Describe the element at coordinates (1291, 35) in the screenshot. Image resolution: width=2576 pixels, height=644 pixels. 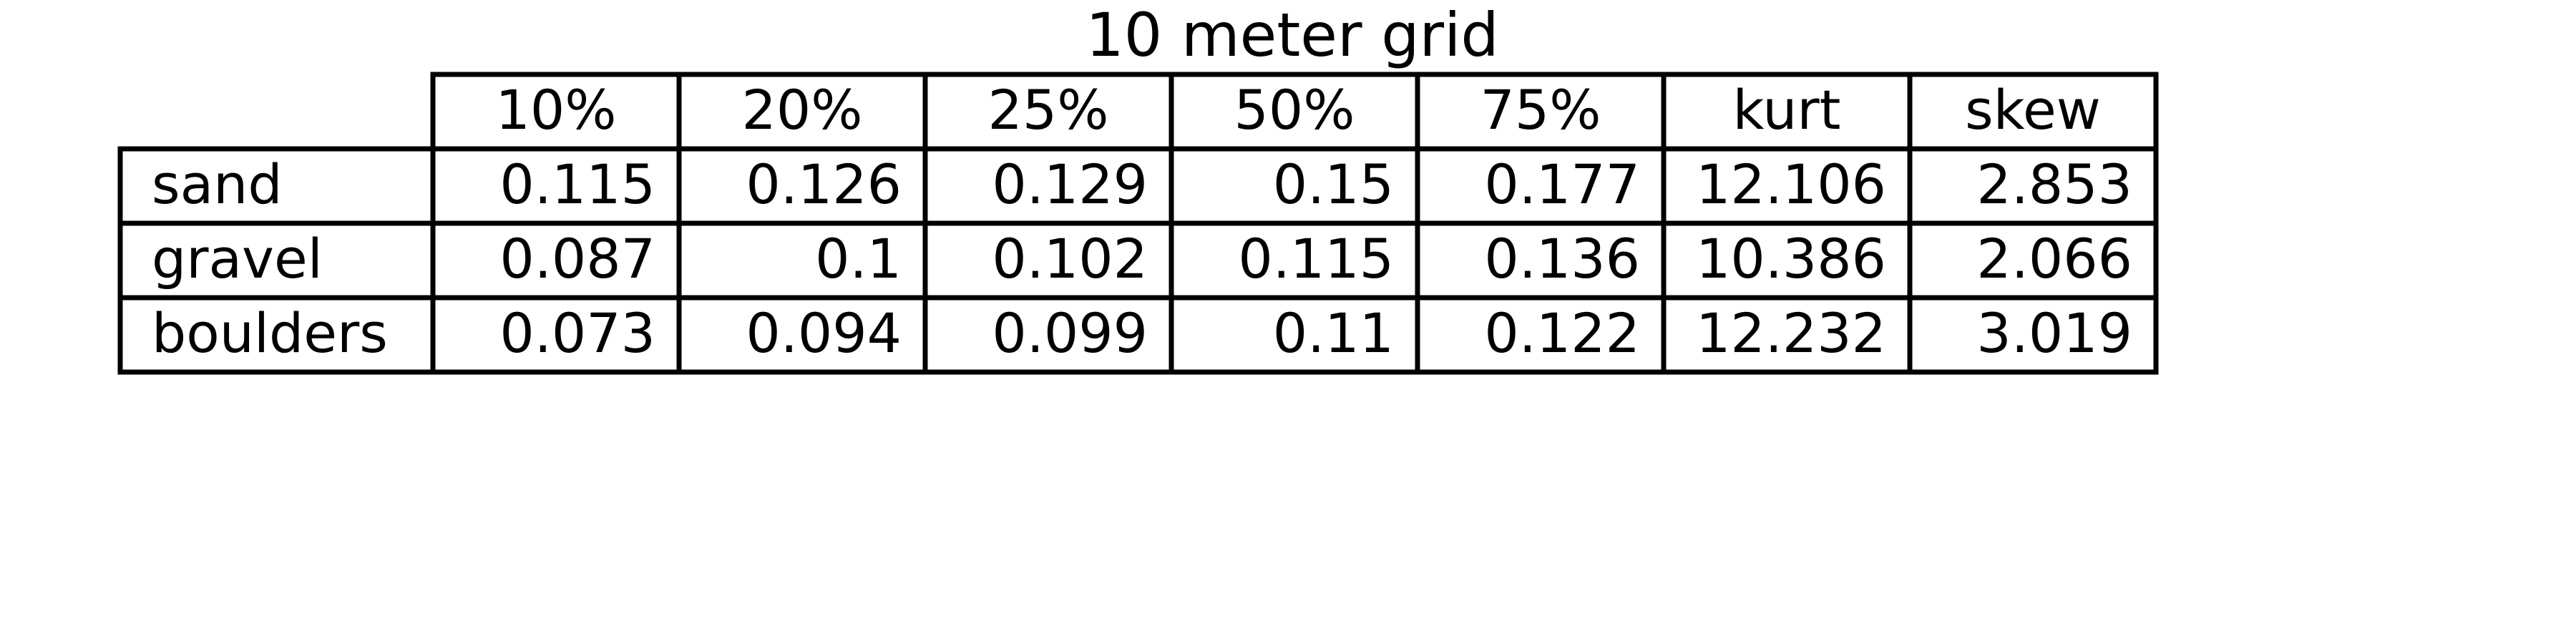
I see `chart-title: 10 meter grid` at that location.